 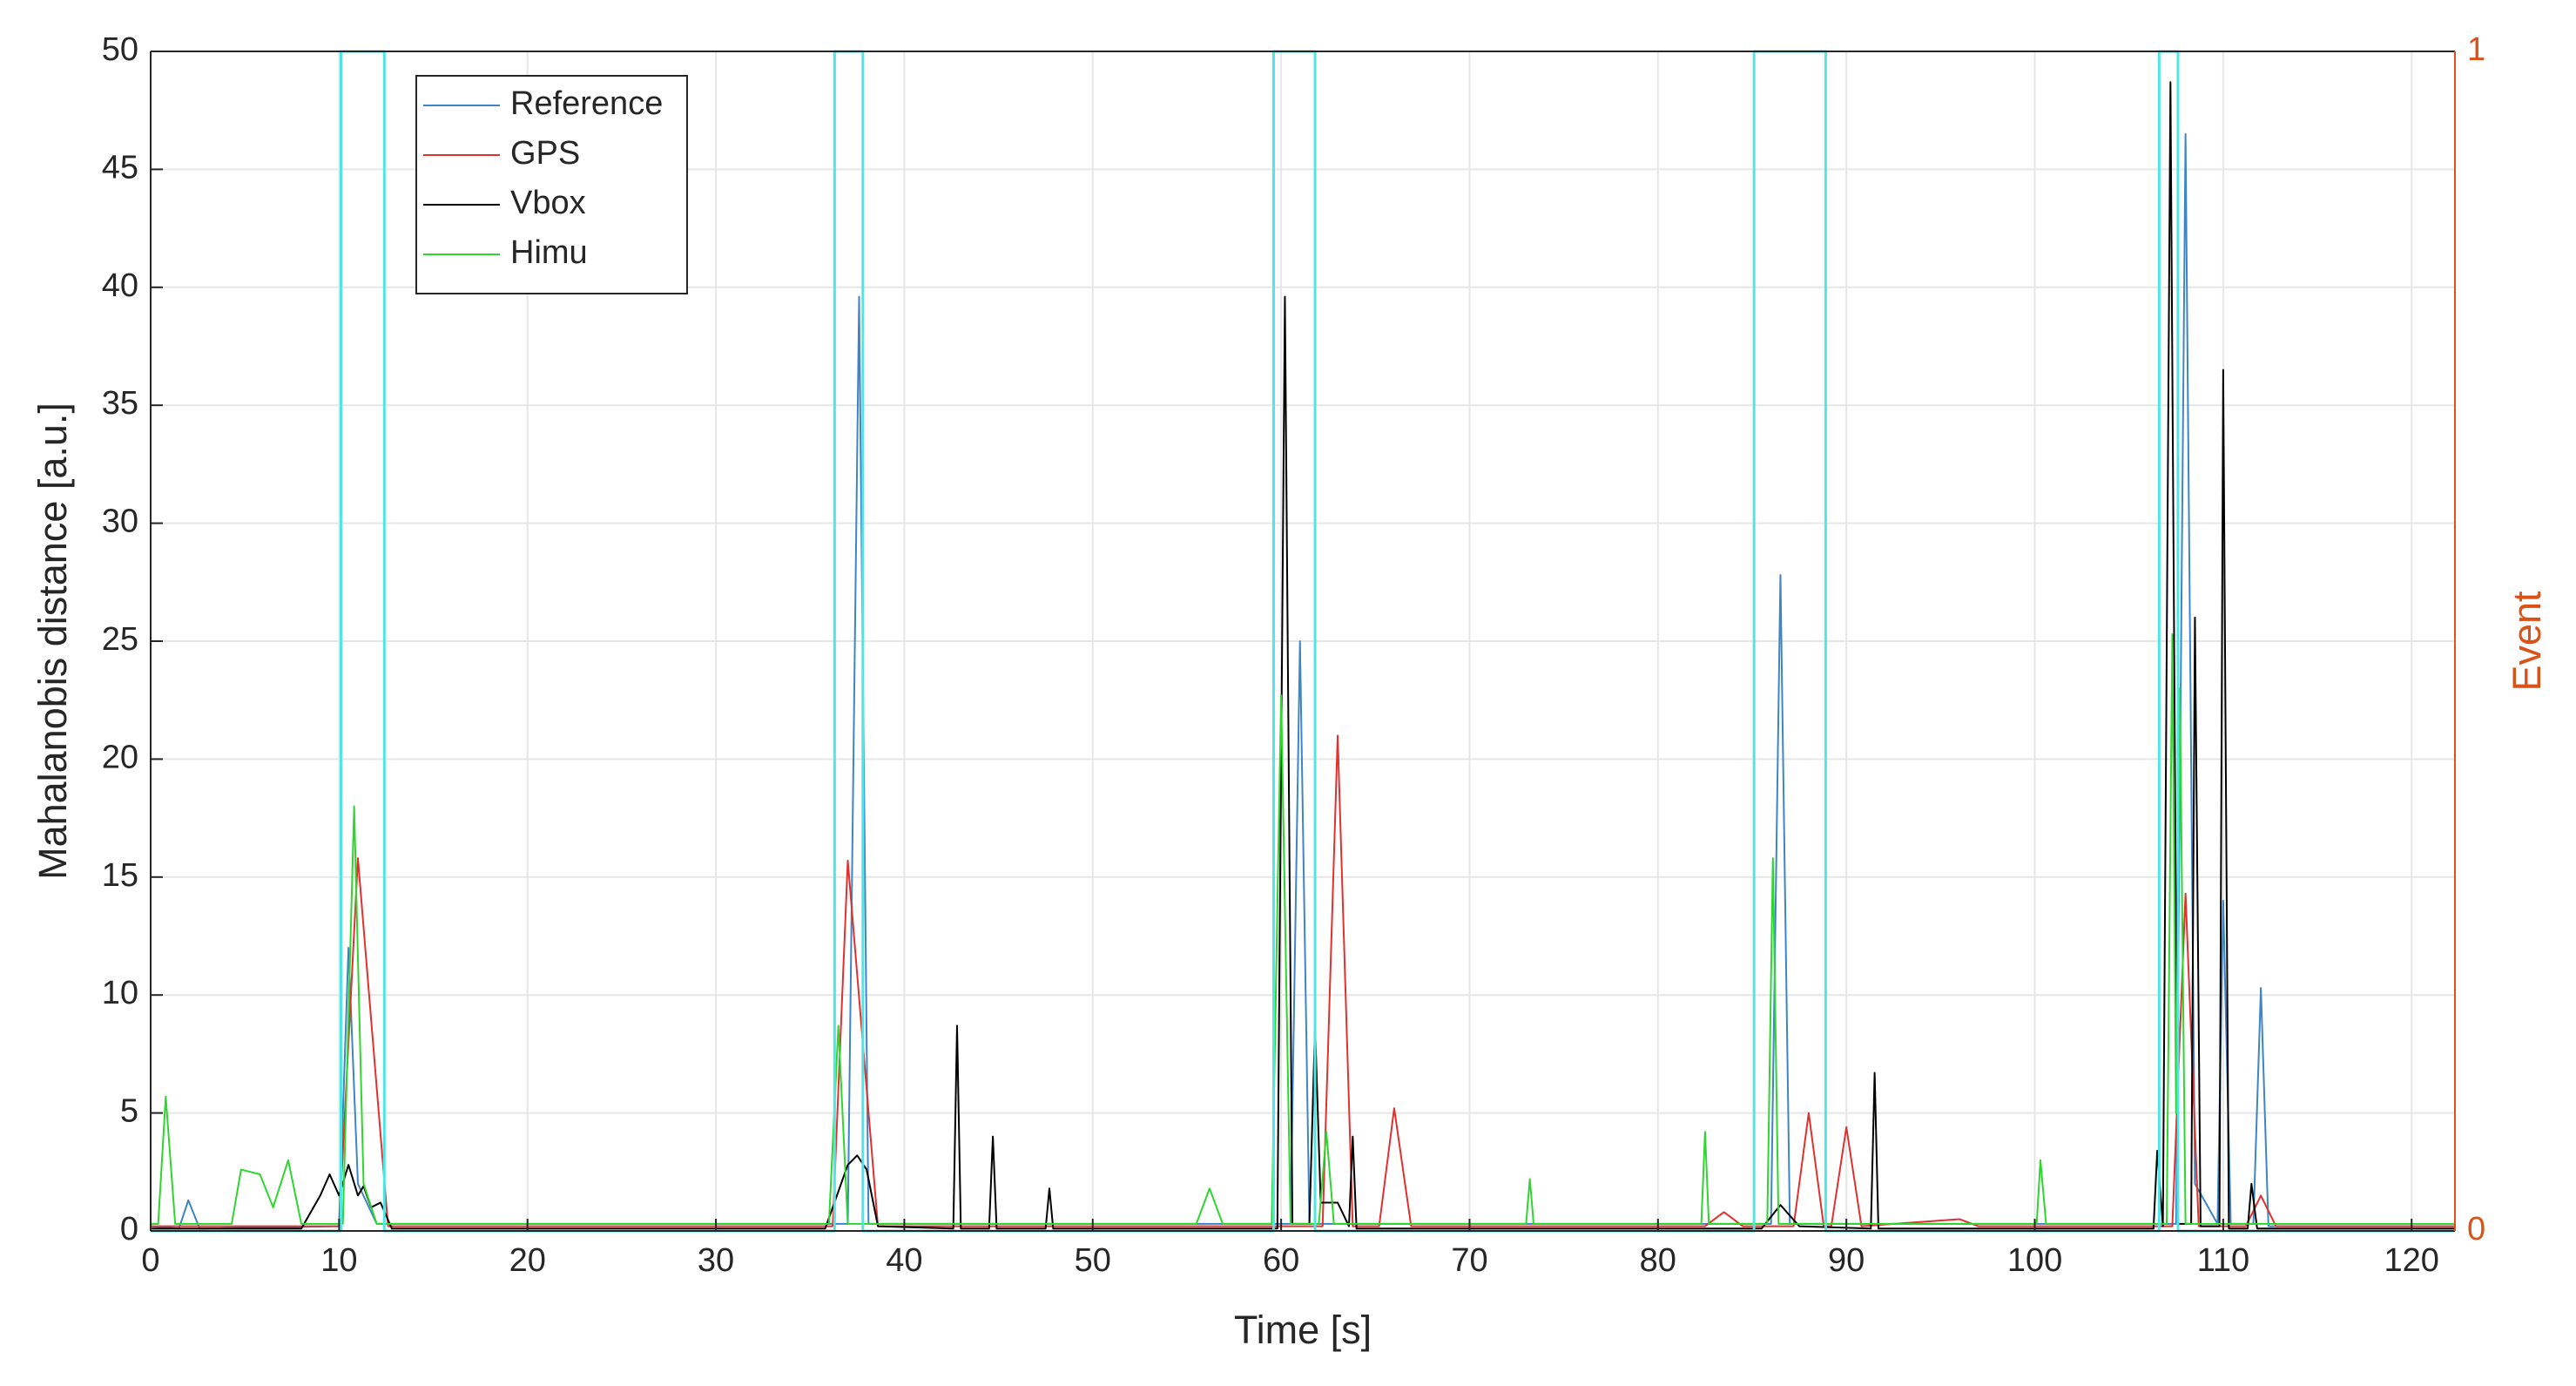 I want to click on y2-tick-label: 0, so click(x=2476, y=1229).